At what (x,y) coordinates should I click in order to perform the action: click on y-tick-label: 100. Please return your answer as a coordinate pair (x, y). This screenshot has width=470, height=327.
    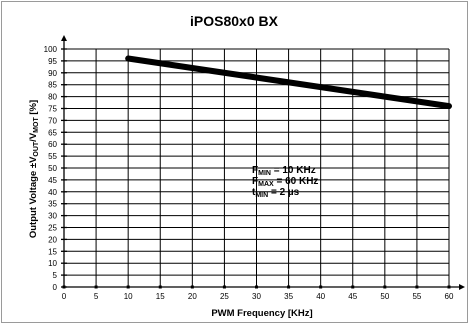
    Looking at the image, I should click on (51, 49).